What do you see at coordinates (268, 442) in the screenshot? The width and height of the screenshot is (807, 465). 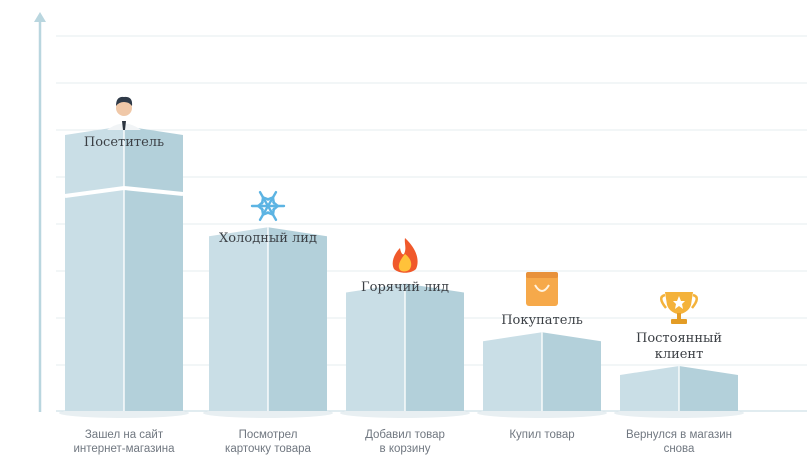 I see `x-label-2: Посмотрел карточку товара` at bounding box center [268, 442].